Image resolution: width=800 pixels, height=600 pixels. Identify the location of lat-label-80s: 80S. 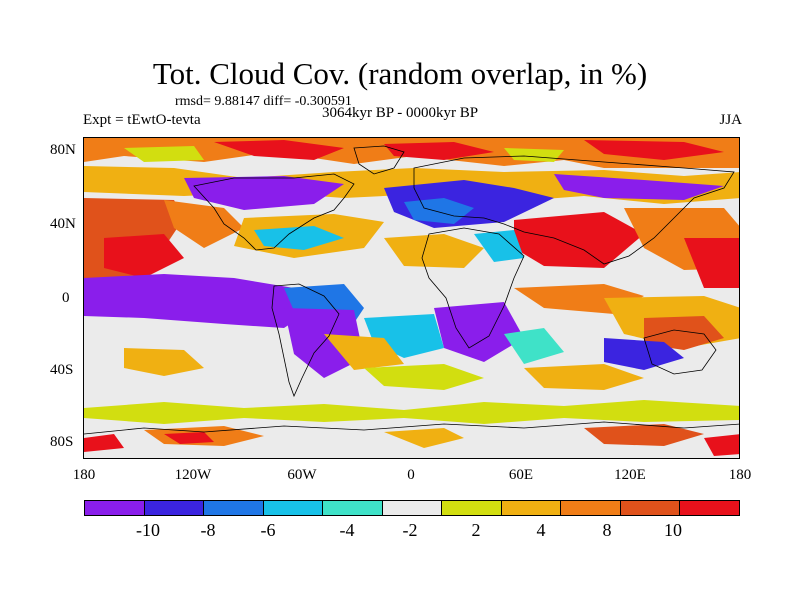
(62, 442).